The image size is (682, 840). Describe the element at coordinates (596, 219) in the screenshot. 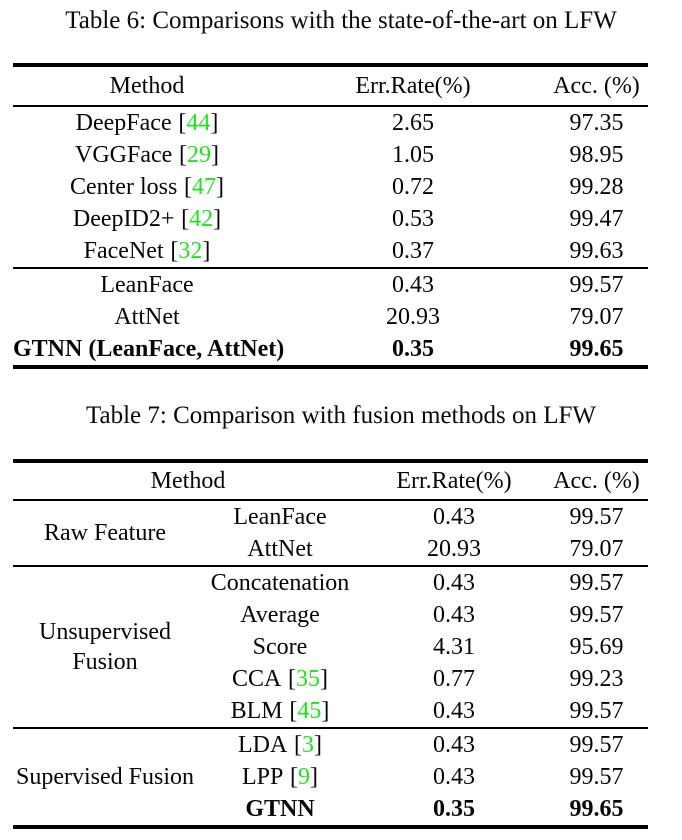

I see `acc-cell: 99.47` at that location.